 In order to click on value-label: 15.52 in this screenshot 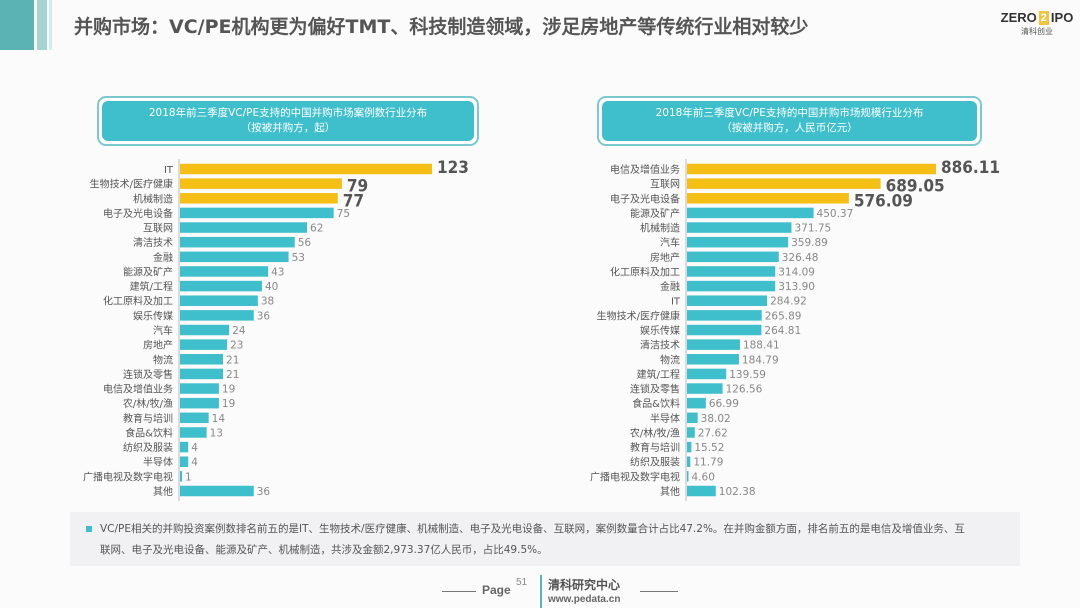, I will do `click(709, 448)`.